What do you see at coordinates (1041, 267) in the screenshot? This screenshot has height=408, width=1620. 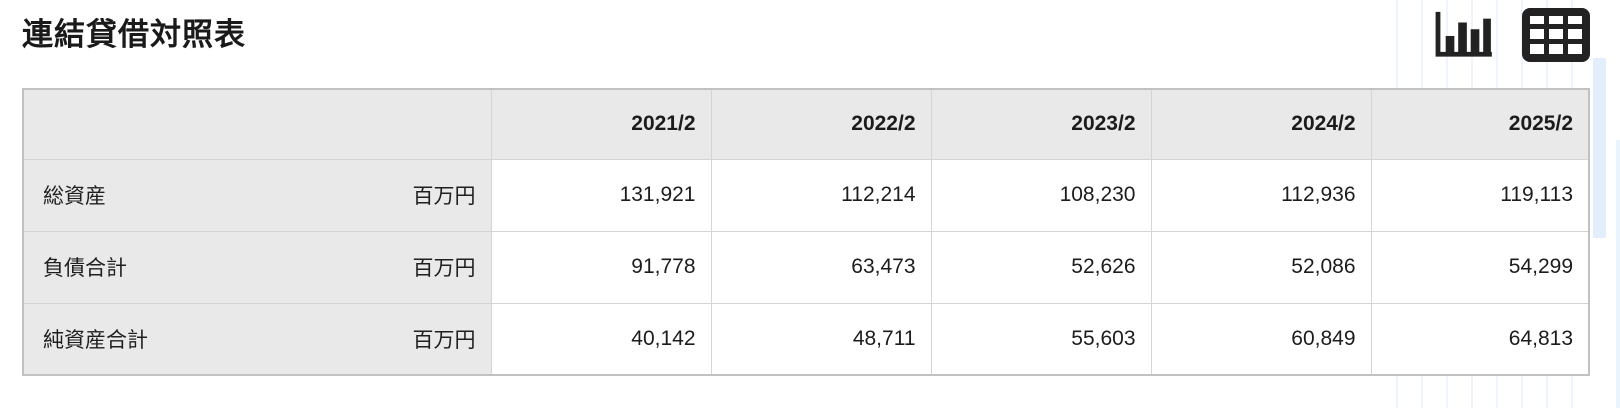 I see `value-cell: 52,626` at bounding box center [1041, 267].